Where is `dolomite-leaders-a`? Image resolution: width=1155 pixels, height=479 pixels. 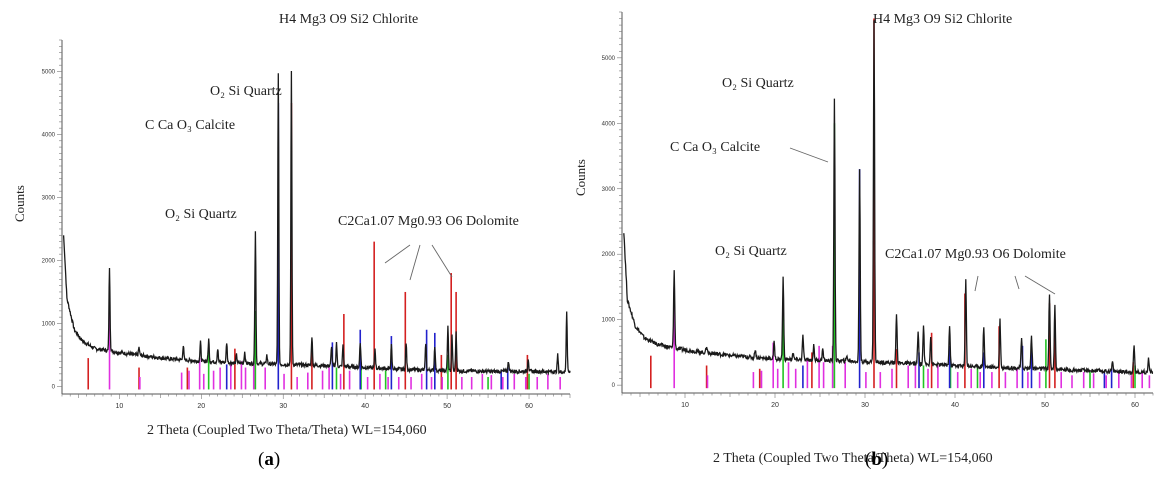 dolomite-leaders-a is located at coordinates (418, 262).